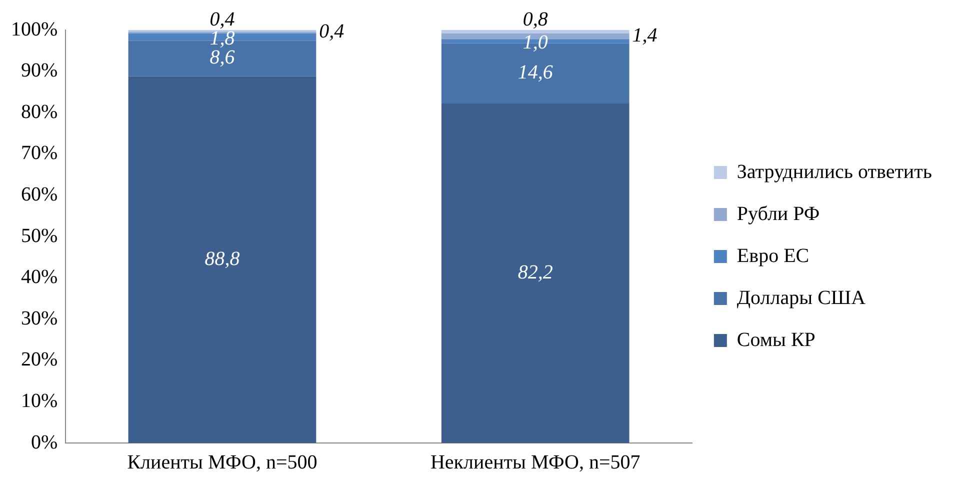 Image resolution: width=956 pixels, height=491 pixels. I want to click on y-tick-label: 60%, so click(39, 194).